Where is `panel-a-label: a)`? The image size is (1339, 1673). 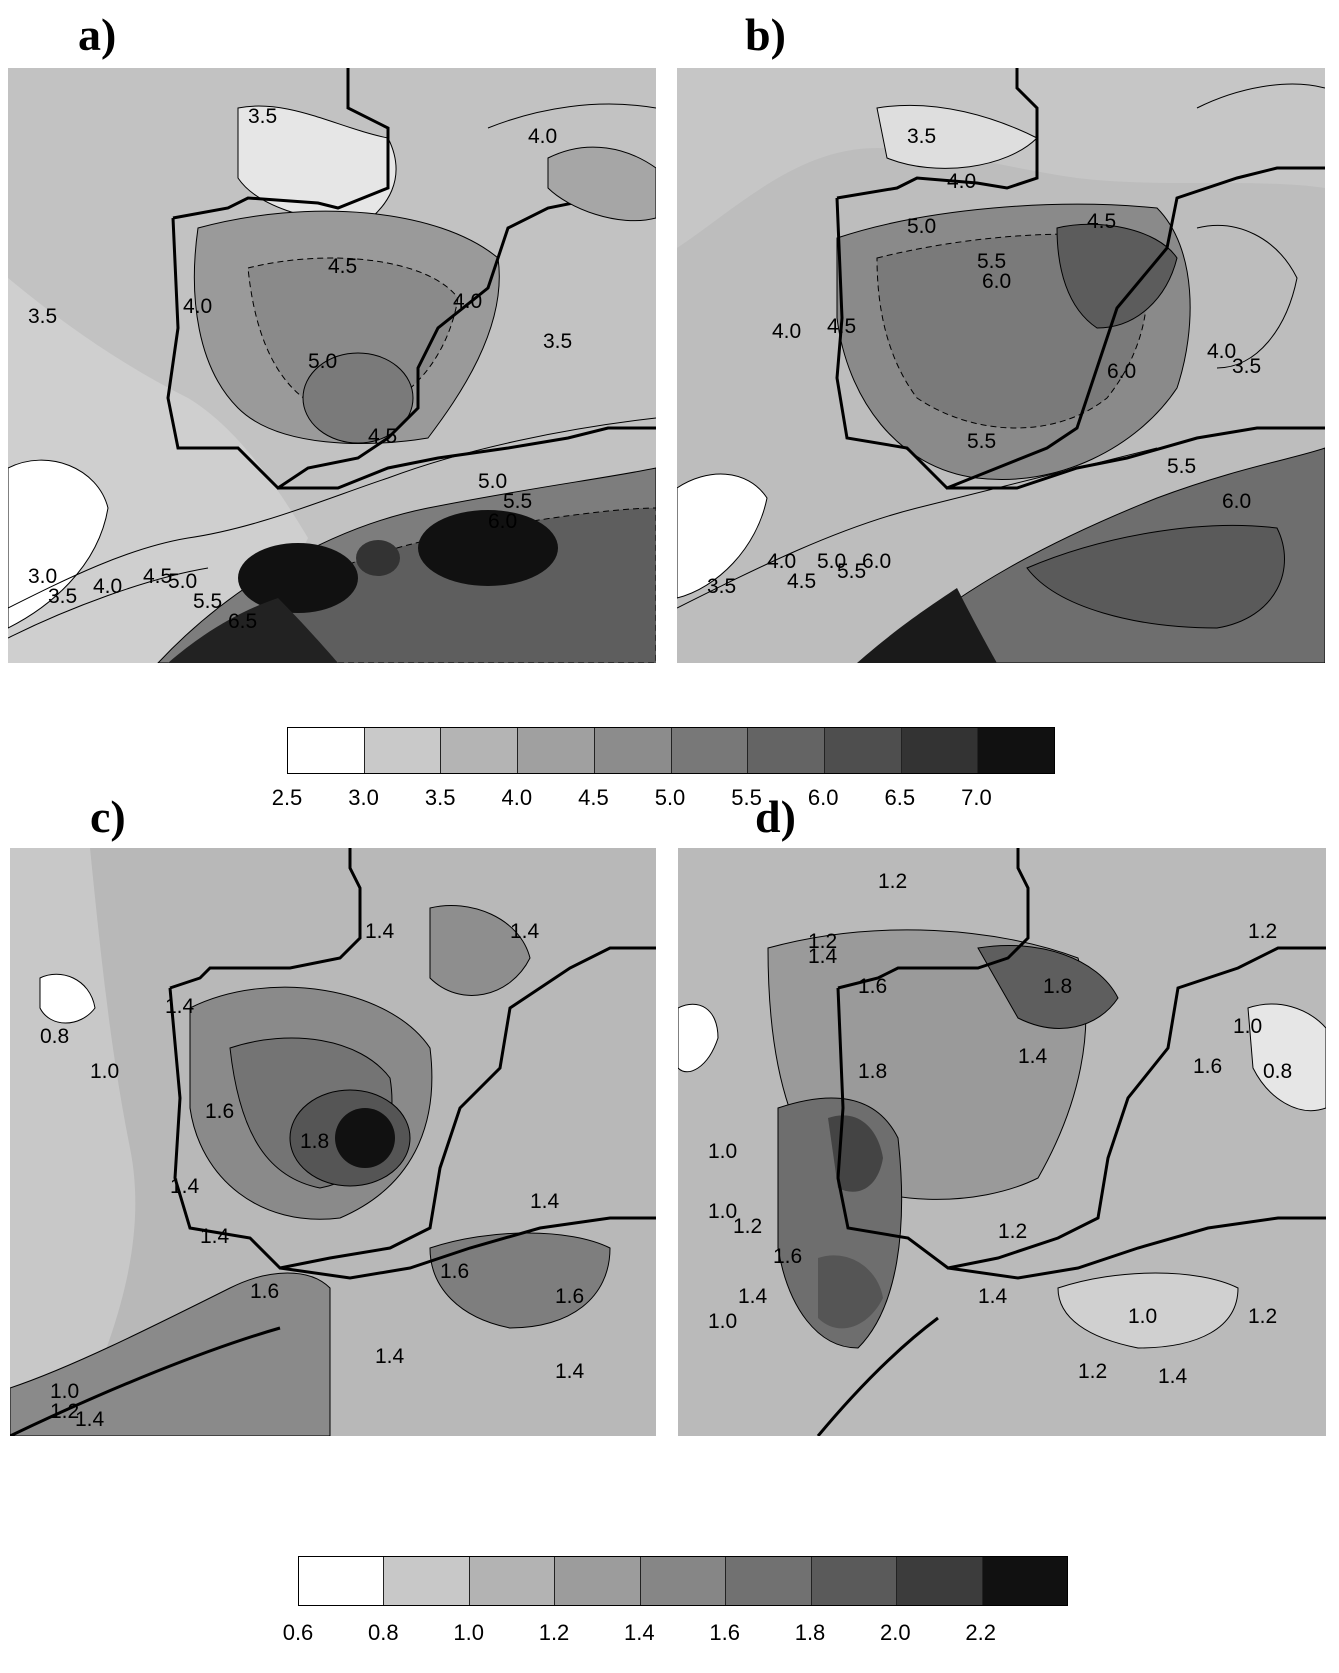
panel-a-label: a) is located at coordinates (97, 34).